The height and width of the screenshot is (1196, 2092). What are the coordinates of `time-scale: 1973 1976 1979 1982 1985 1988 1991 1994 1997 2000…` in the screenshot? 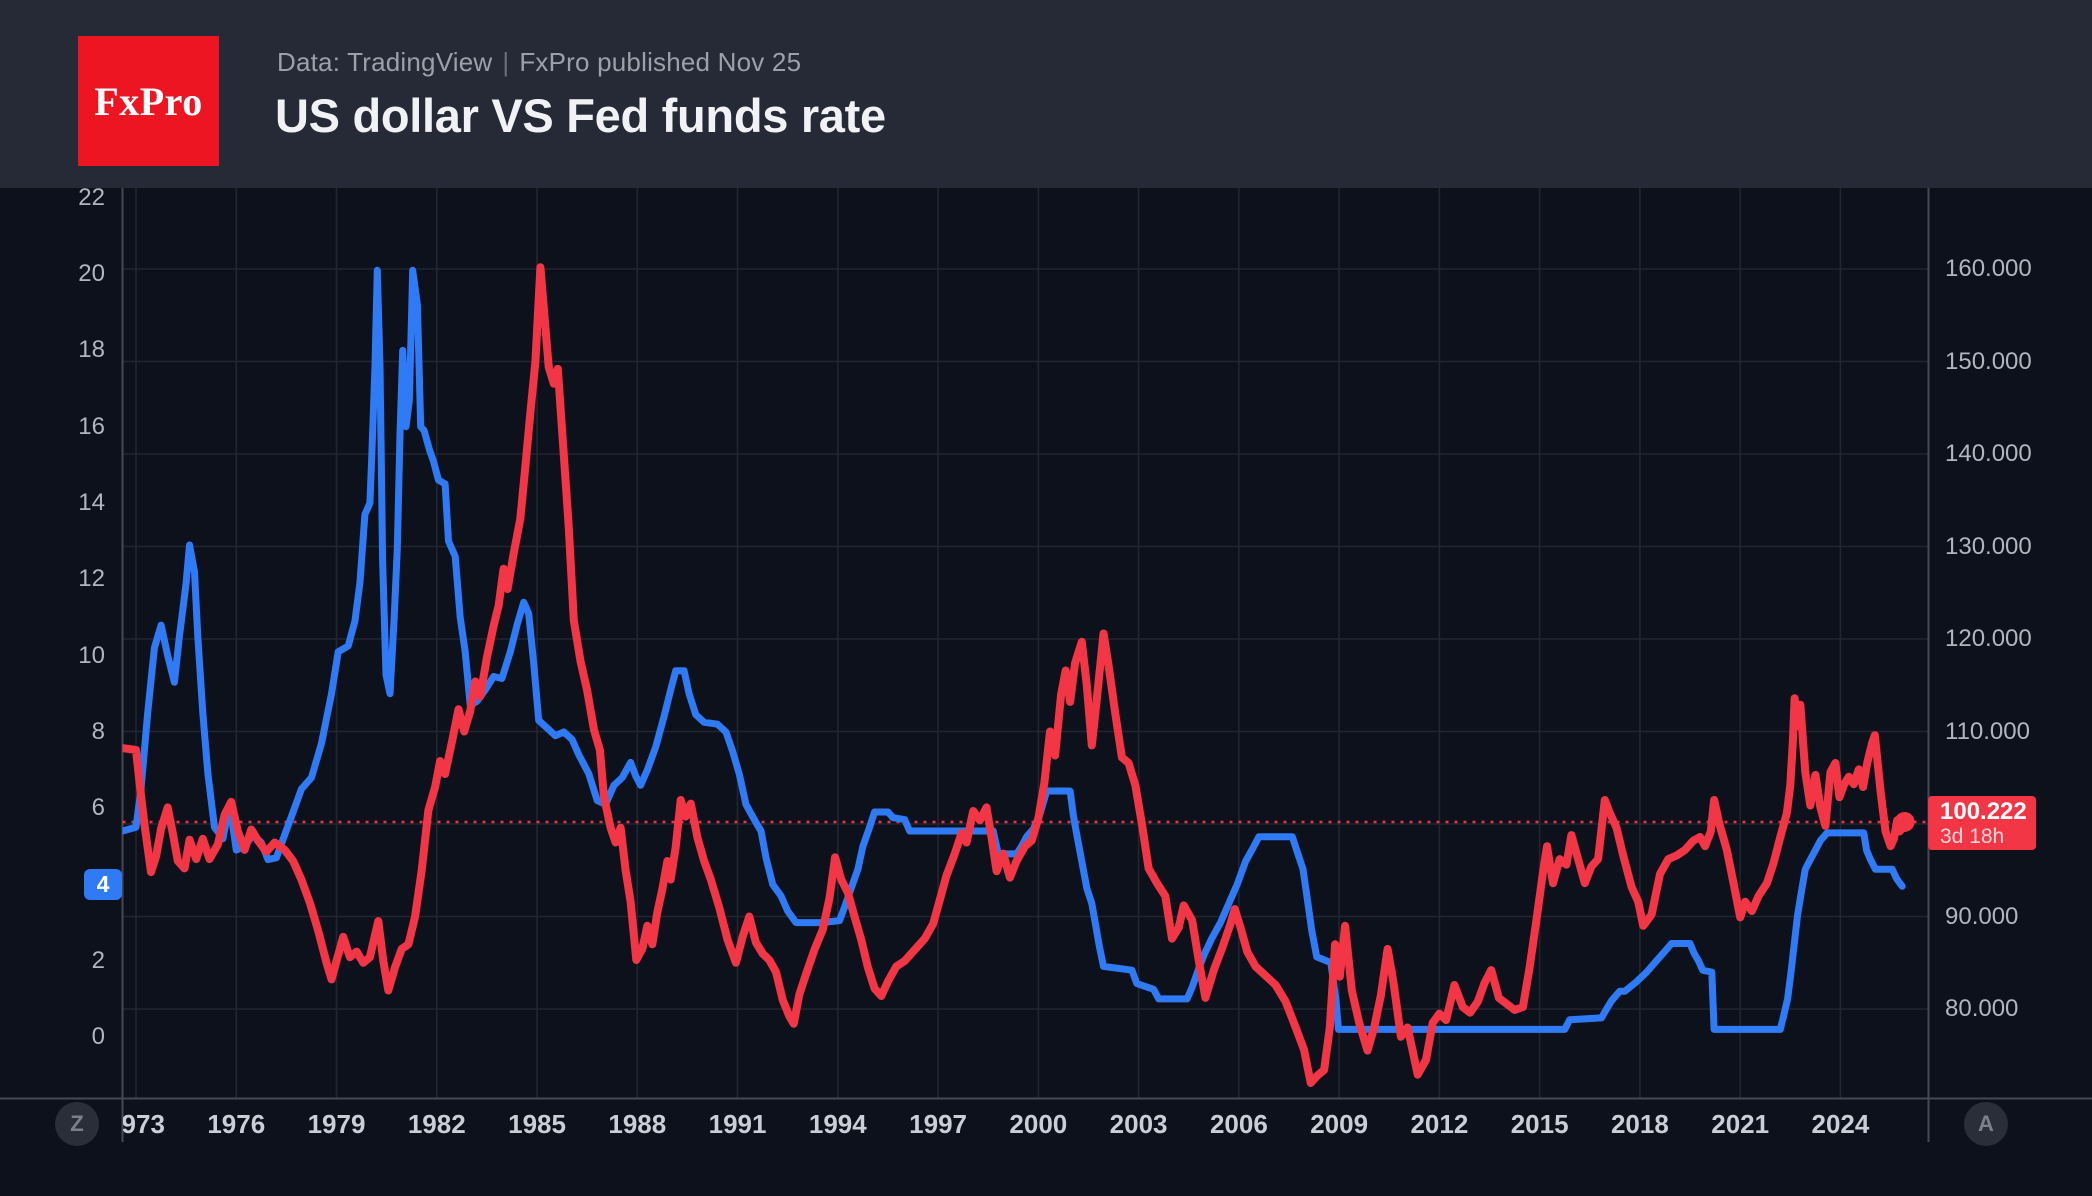 It's located at (1107, 1126).